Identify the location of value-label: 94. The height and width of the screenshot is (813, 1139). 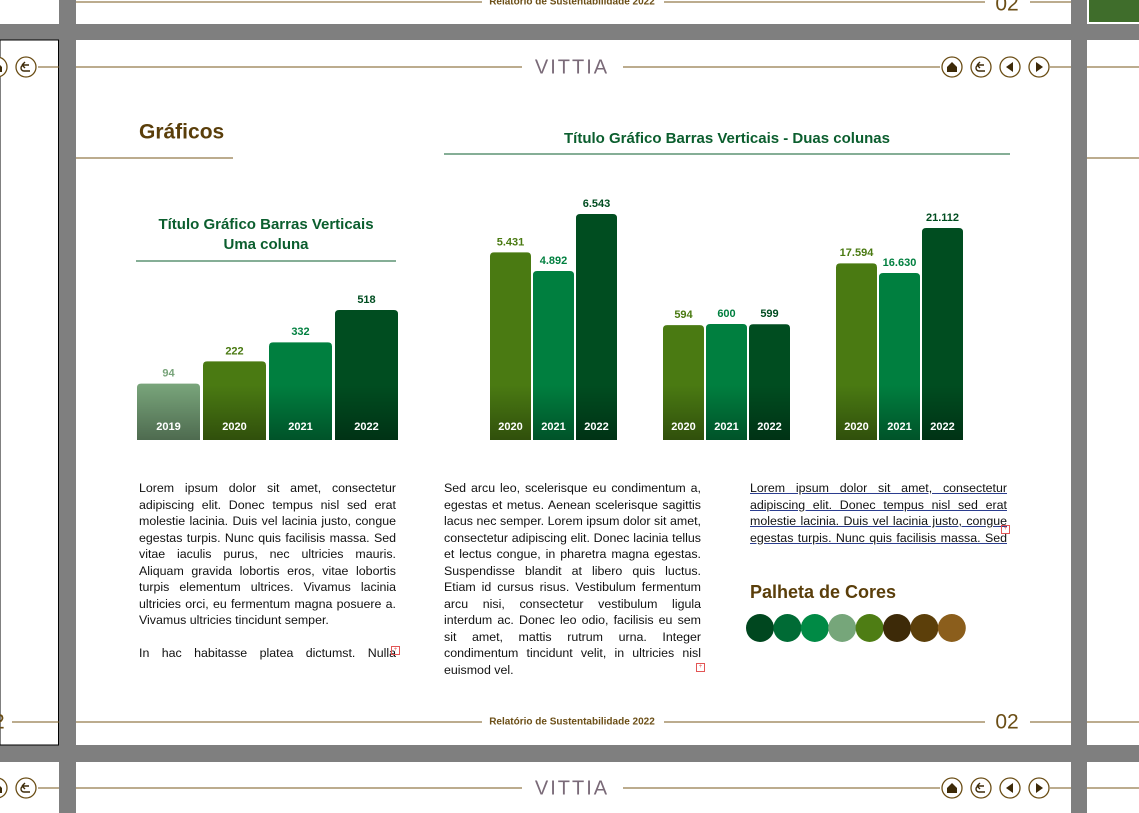
(168, 374).